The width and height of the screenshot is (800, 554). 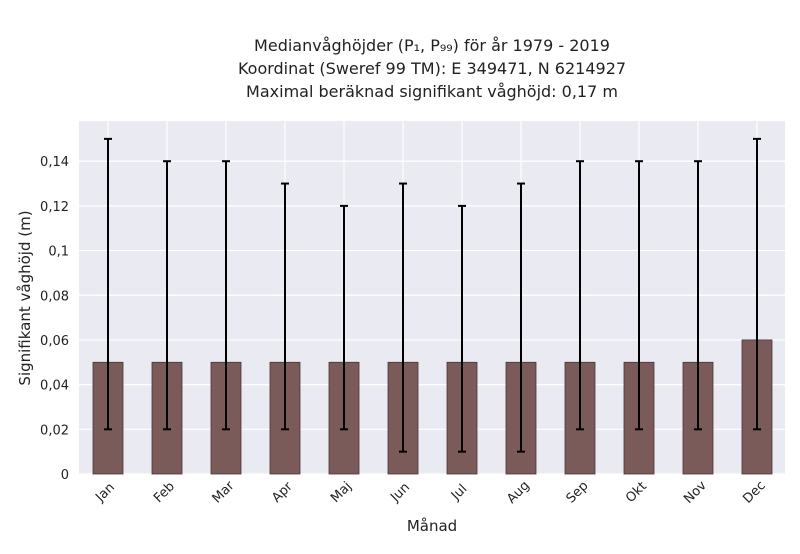 I want to click on y-tick-label: 0, so click(x=65, y=475).